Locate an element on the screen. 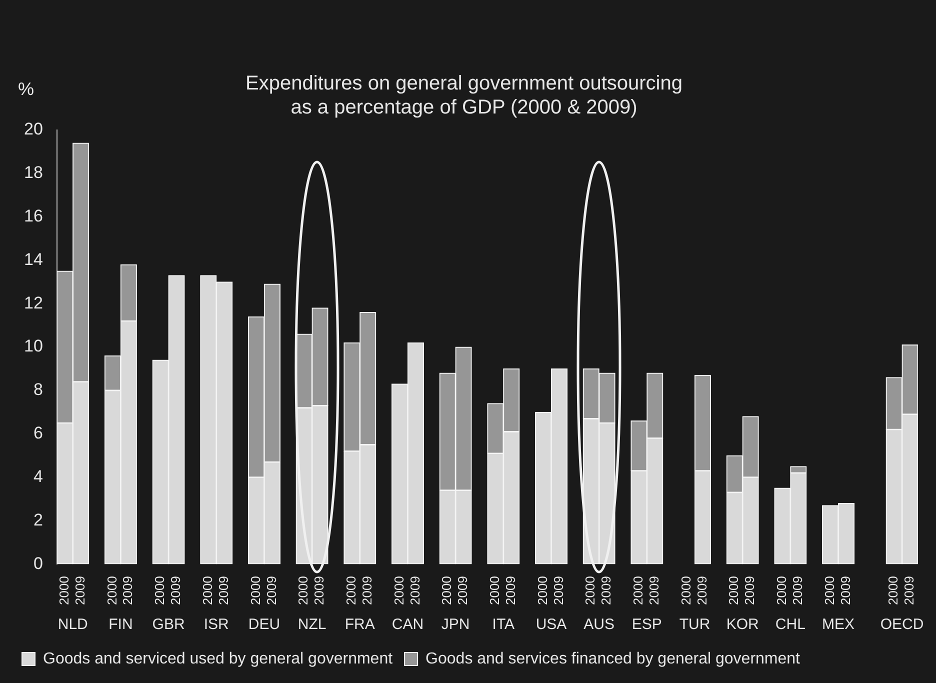 The height and width of the screenshot is (683, 936). legend-label: Goods and services financed by general government is located at coordinates (613, 659).